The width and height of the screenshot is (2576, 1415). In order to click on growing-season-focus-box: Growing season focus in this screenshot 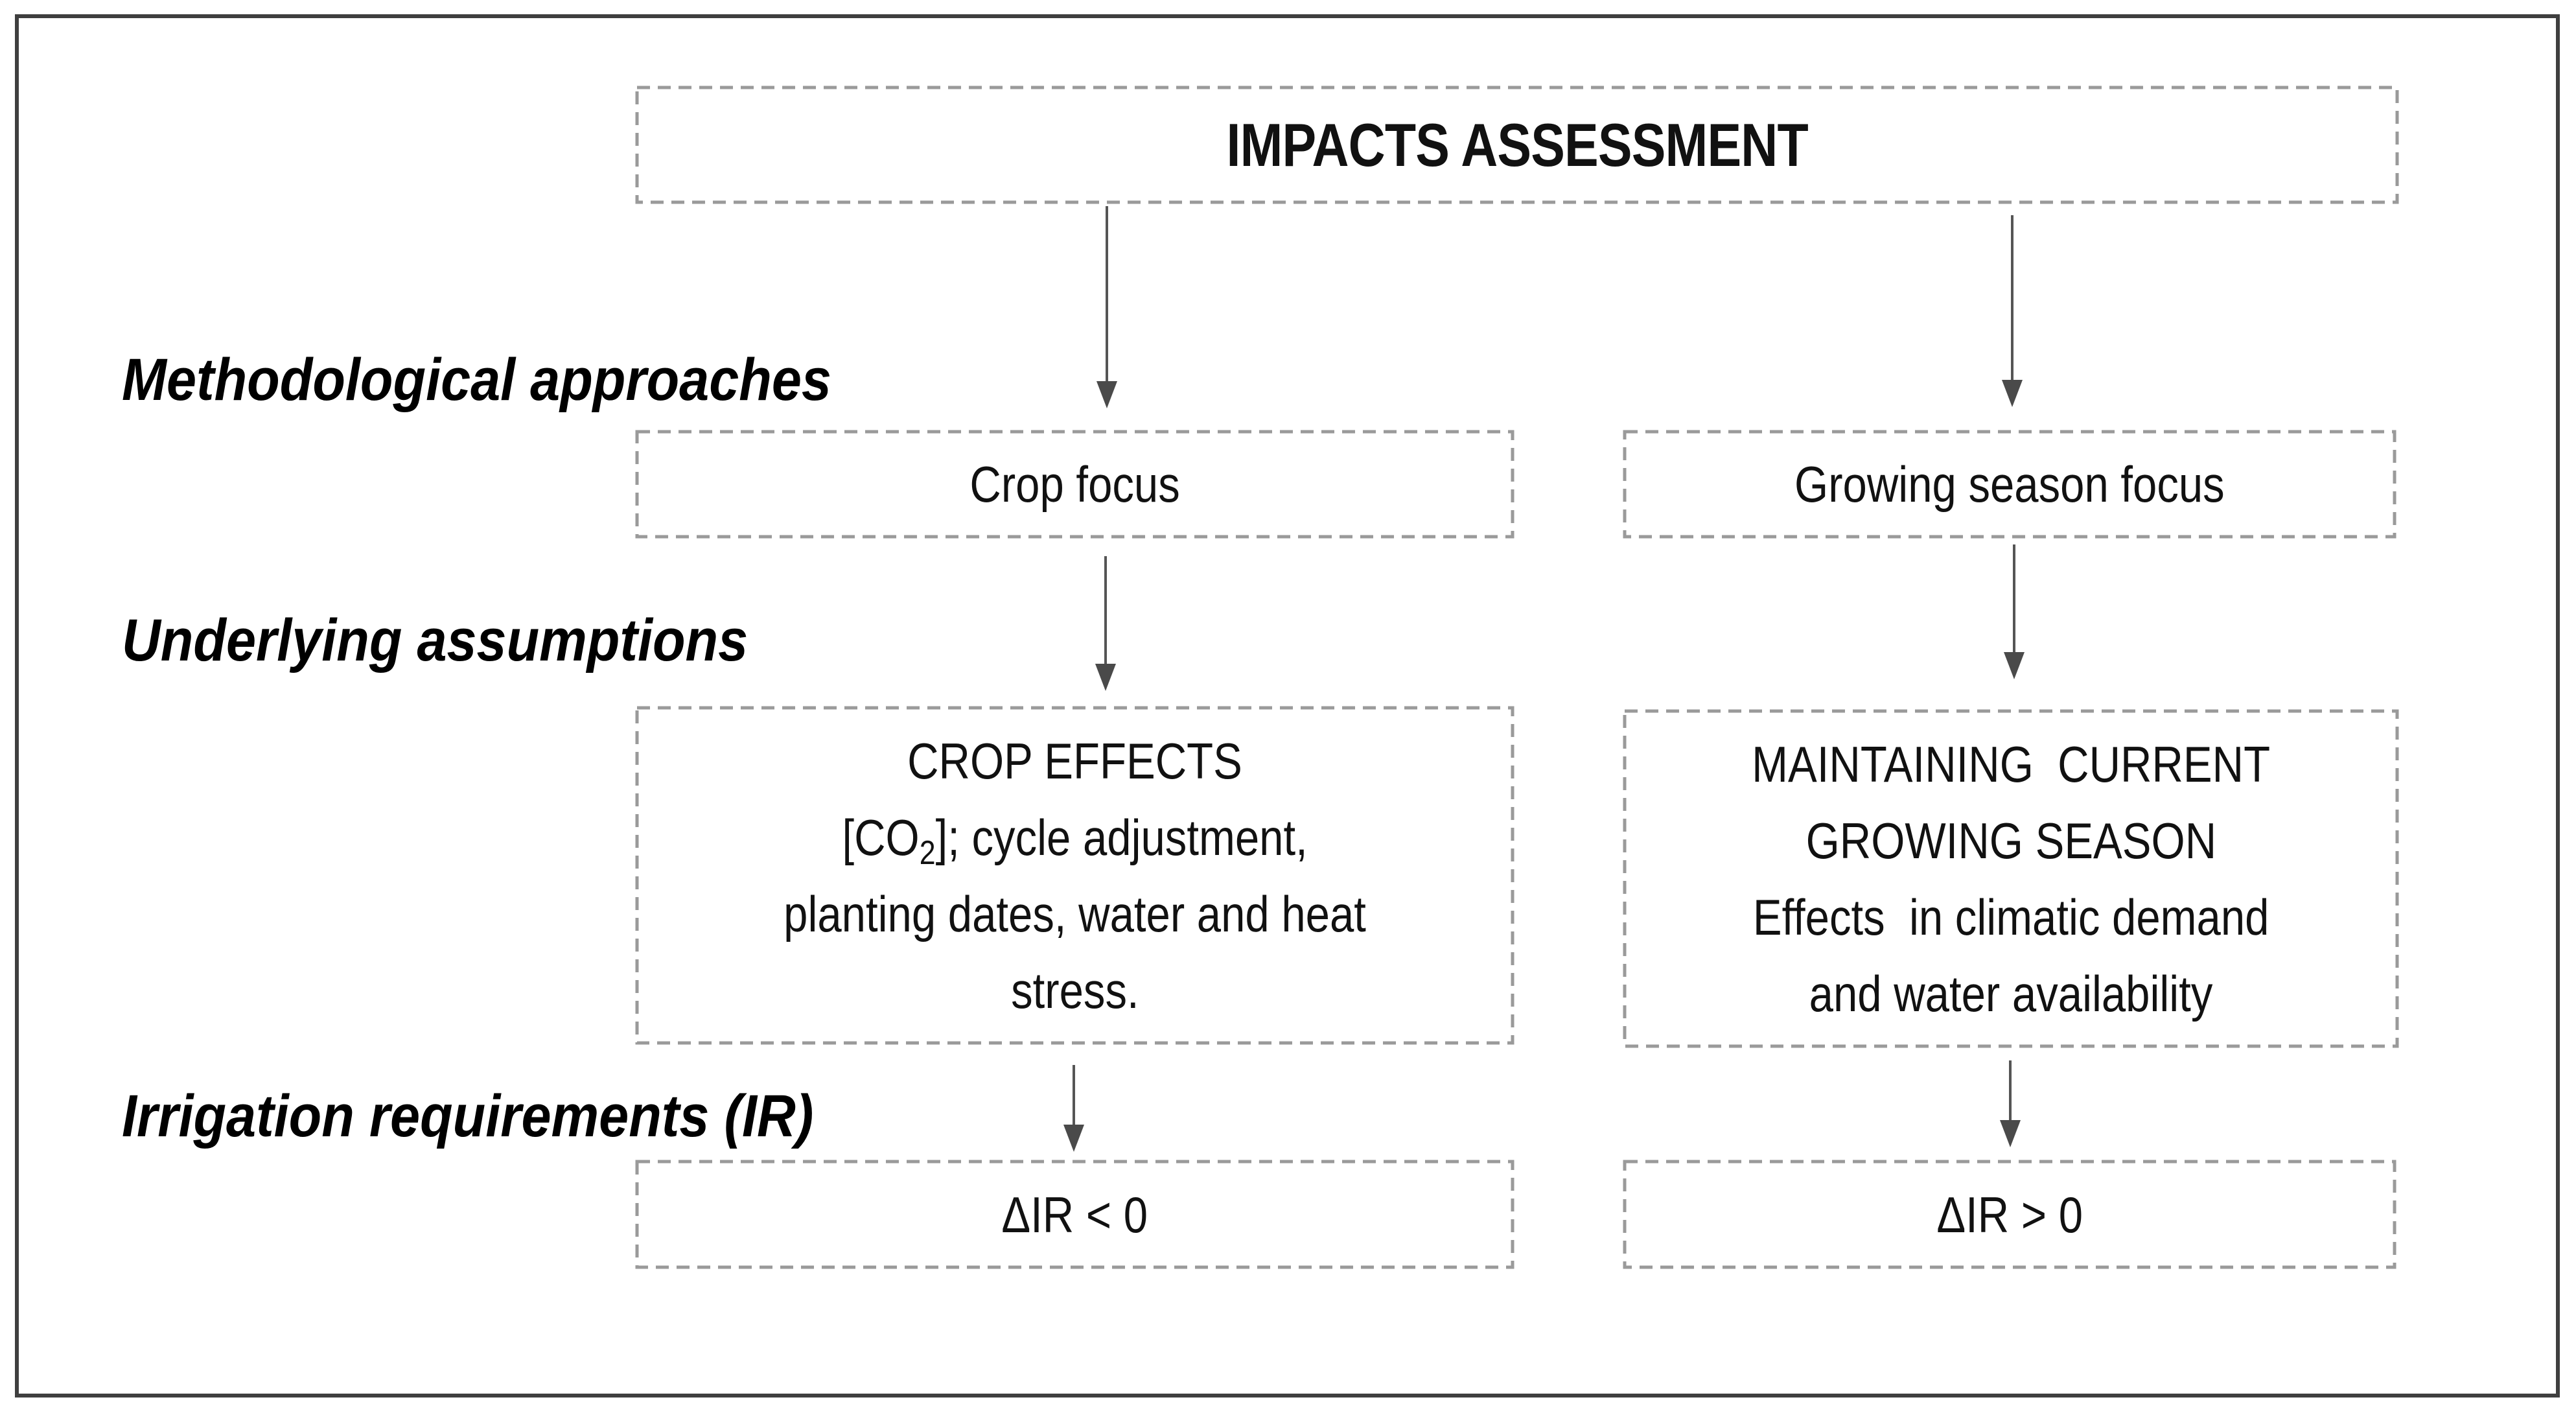, I will do `click(2010, 484)`.